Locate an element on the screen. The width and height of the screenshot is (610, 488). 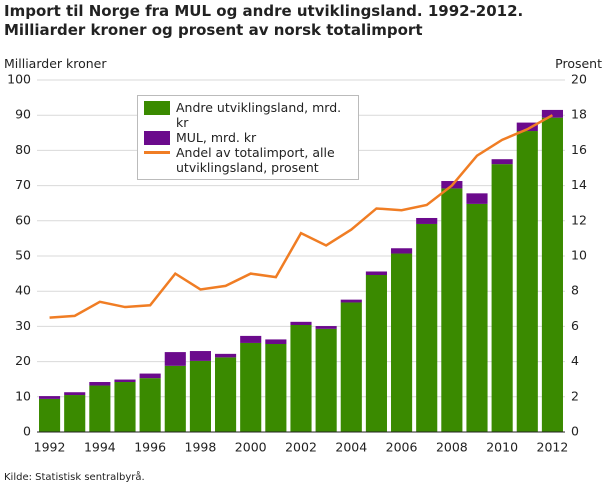
y2-tick-label: 18 is located at coordinates (579, 114).